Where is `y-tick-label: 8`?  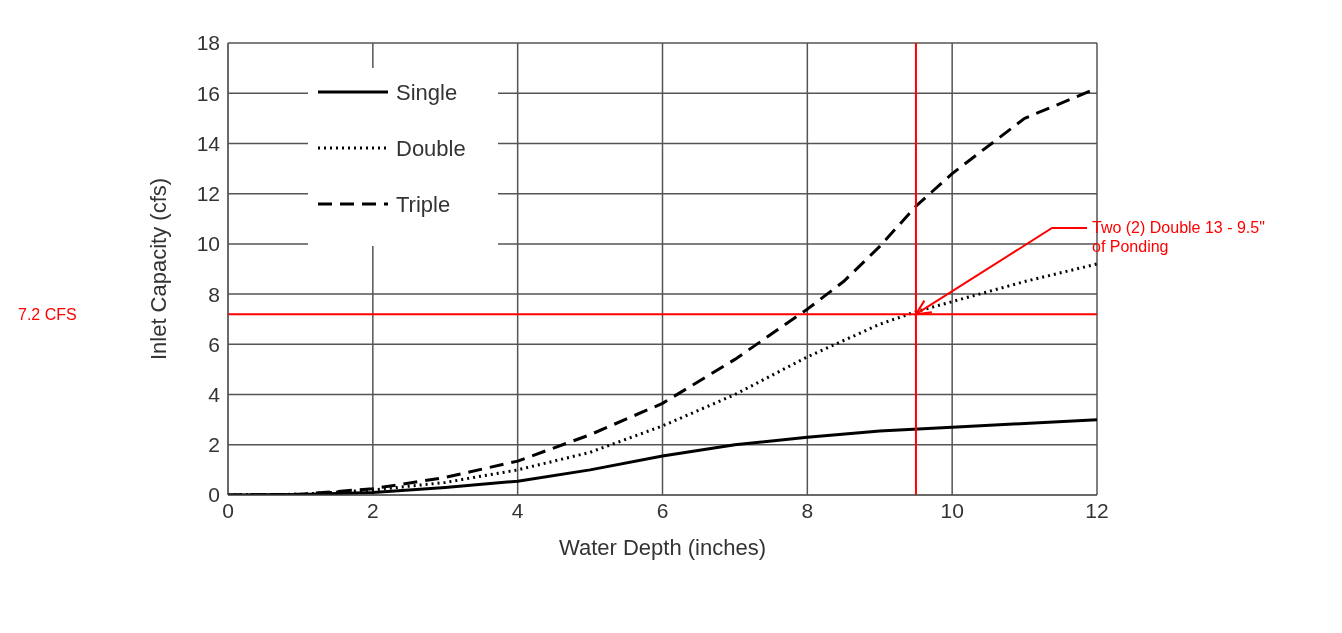
y-tick-label: 8 is located at coordinates (214, 294).